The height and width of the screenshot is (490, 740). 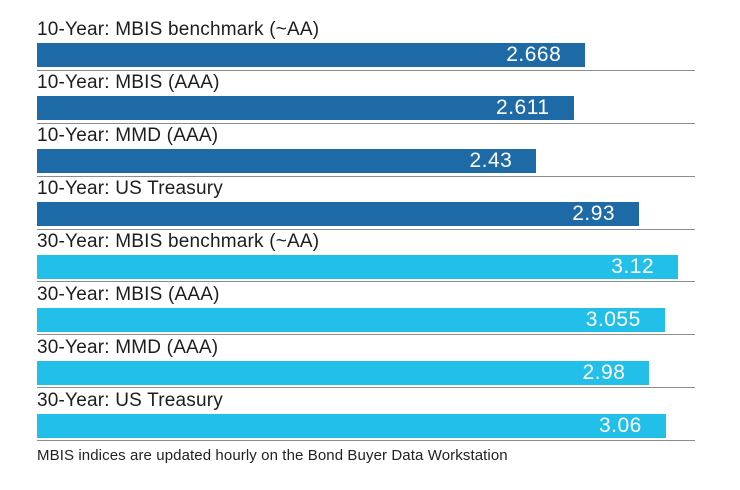 I want to click on bar-category-label: 30-Year: MBIS (AAA), so click(x=128, y=294).